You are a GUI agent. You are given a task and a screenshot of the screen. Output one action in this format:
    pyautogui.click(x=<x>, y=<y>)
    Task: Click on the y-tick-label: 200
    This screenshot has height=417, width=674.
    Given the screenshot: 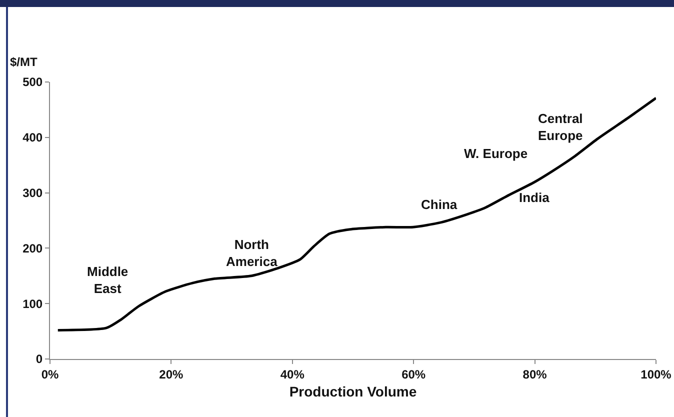 What is the action you would take?
    pyautogui.click(x=32, y=248)
    